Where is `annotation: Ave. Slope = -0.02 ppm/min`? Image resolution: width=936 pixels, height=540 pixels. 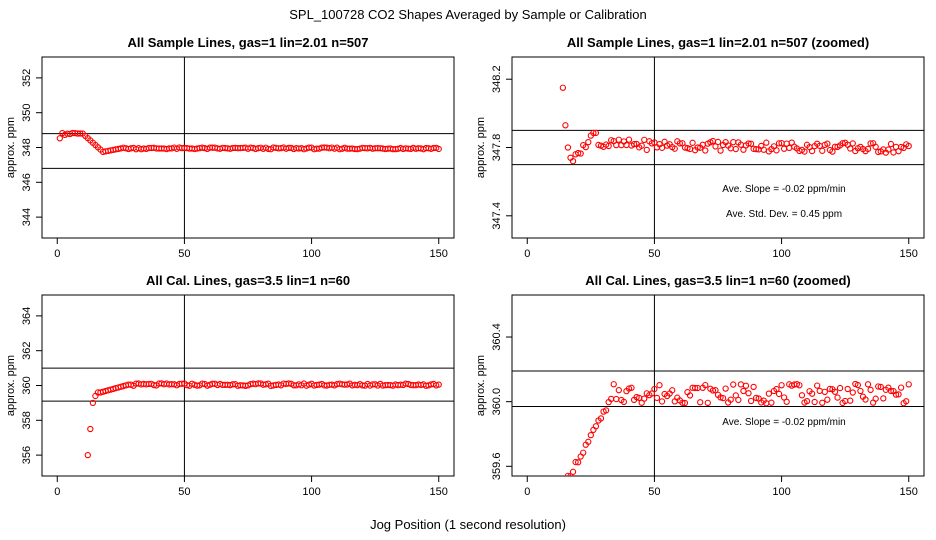
annotation: Ave. Slope = -0.02 ppm/min is located at coordinates (784, 189).